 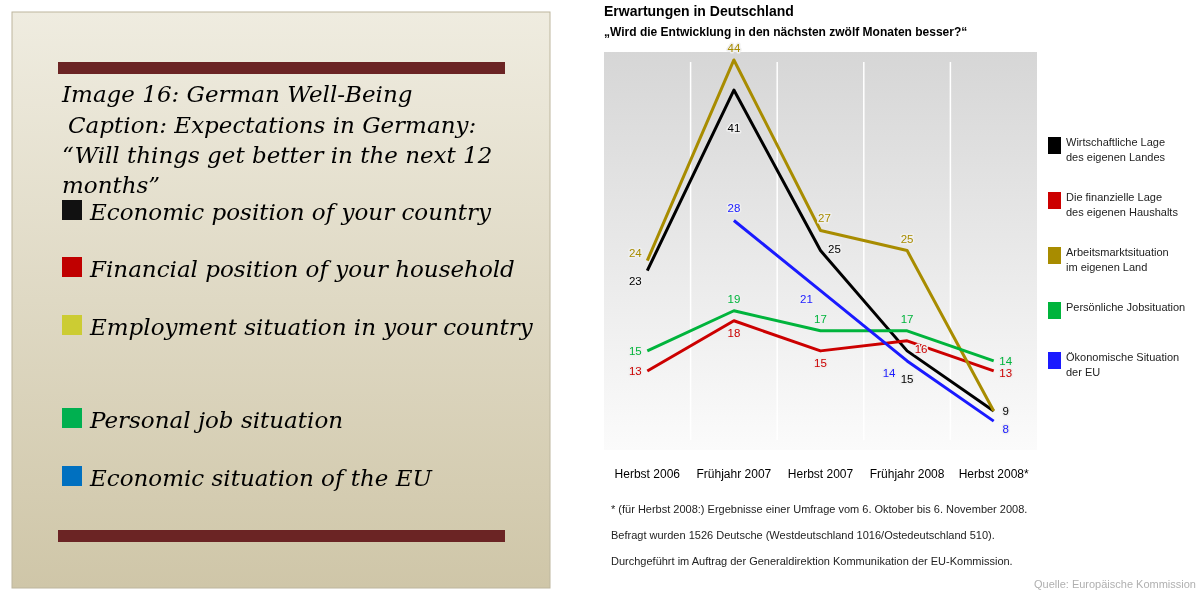 I want to click on x-tick-label: Herbst 2007, so click(x=820, y=474).